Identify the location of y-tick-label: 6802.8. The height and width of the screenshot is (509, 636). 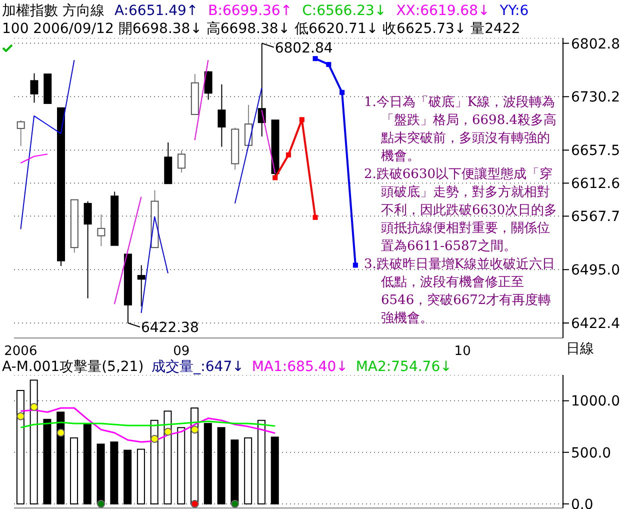
(595, 44).